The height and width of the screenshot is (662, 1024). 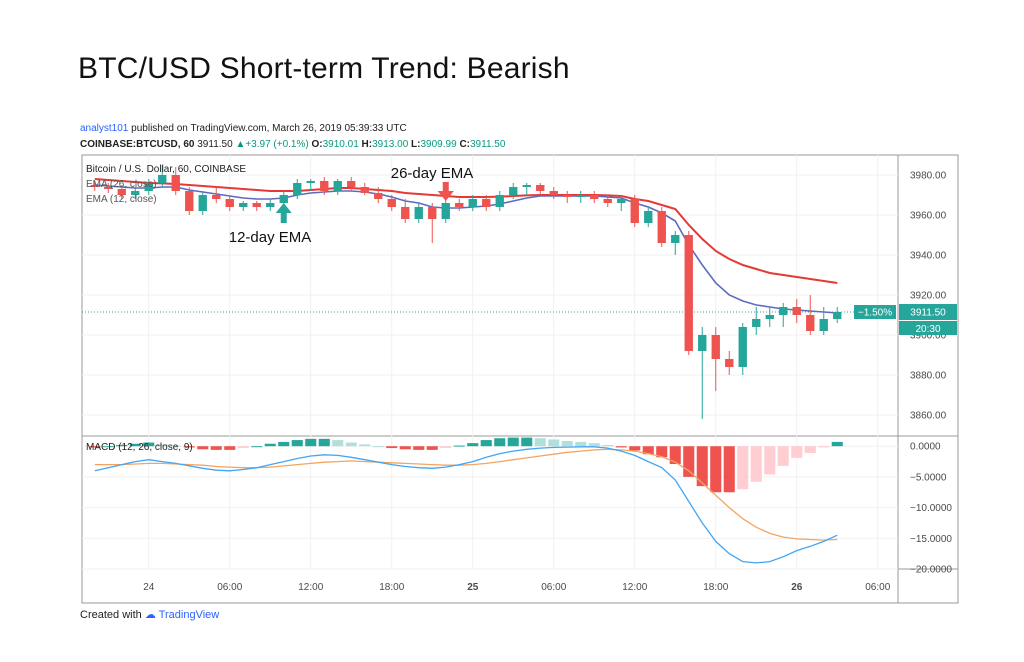 What do you see at coordinates (928, 256) in the screenshot?
I see `price-tick-label: 3940.00` at bounding box center [928, 256].